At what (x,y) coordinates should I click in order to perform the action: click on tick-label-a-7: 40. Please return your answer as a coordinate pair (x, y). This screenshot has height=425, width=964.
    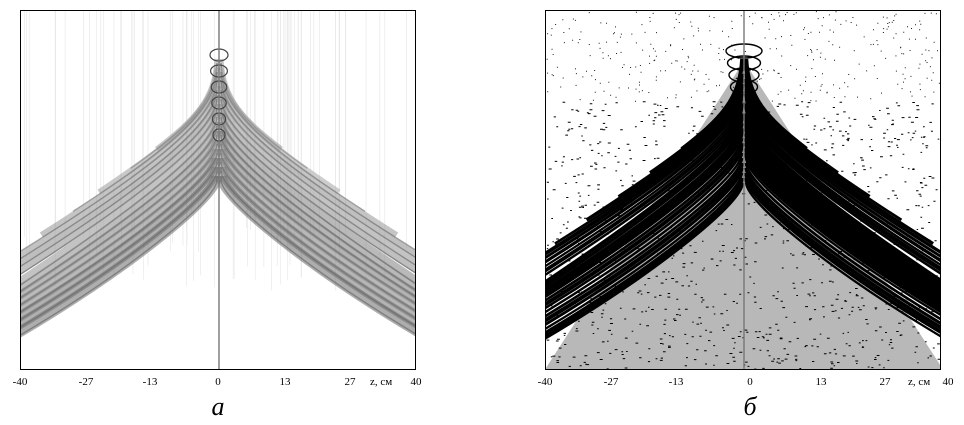
    Looking at the image, I should click on (416, 382).